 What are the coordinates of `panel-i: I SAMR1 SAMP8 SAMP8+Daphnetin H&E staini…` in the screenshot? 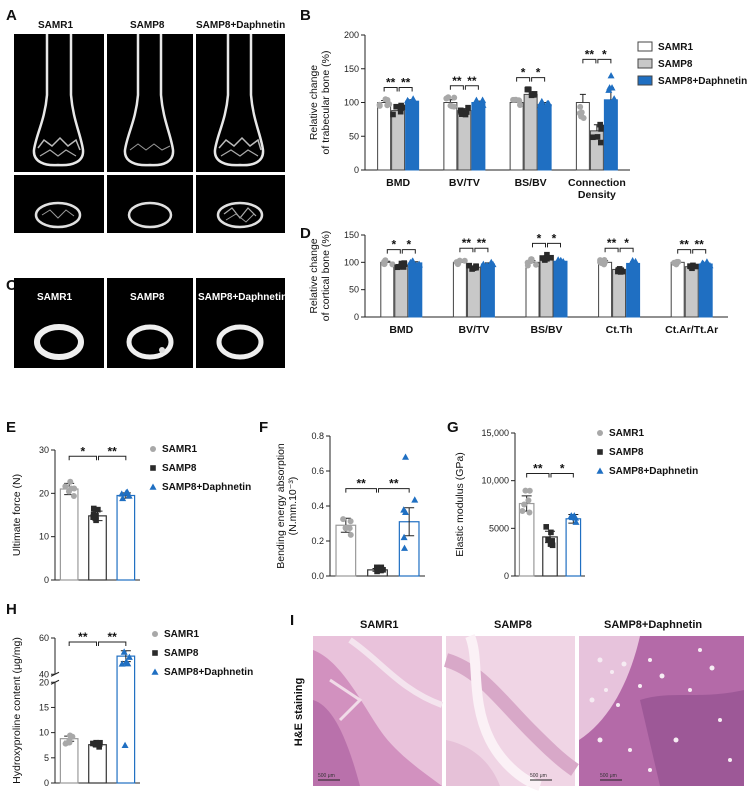 It's located at (517, 701).